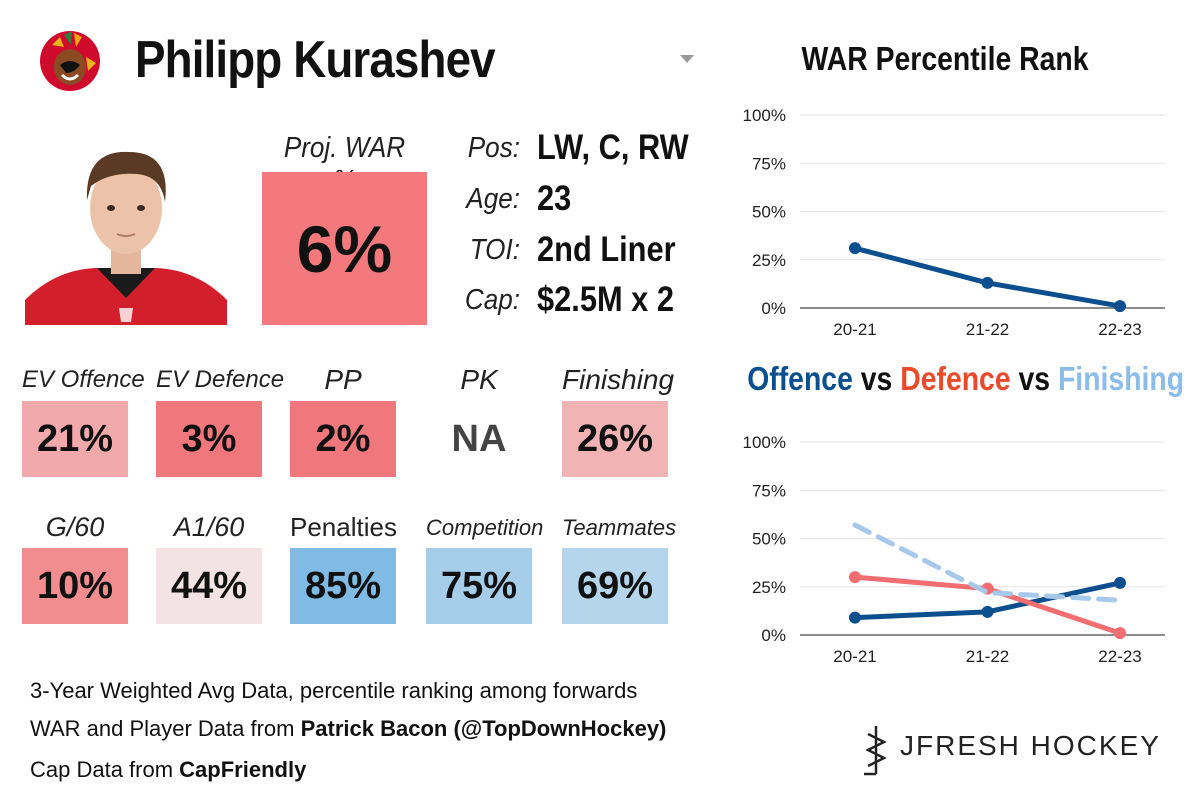 Image resolution: width=1200 pixels, height=807 pixels. I want to click on info-key: Cap:, so click(492, 300).